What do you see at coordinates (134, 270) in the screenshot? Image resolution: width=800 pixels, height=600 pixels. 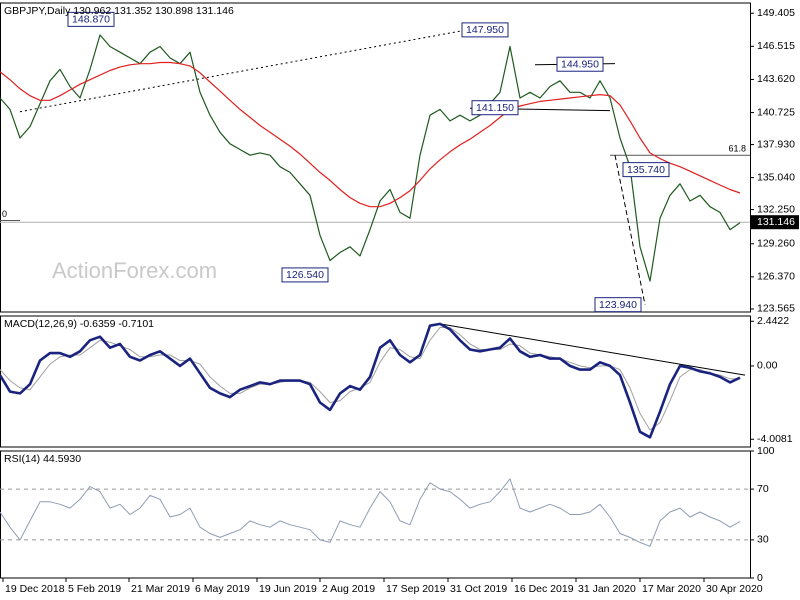 I see `watermark: ActionForex.com` at bounding box center [134, 270].